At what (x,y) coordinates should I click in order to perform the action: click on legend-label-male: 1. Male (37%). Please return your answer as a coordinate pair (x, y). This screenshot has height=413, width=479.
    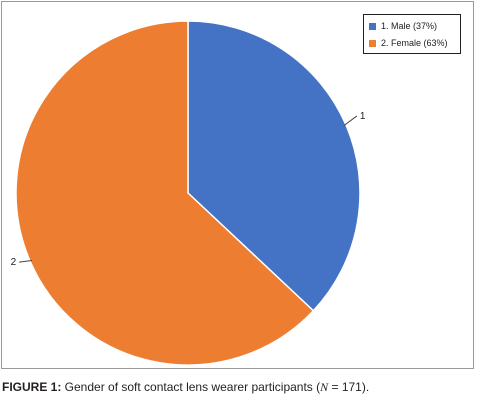
    Looking at the image, I should click on (409, 26).